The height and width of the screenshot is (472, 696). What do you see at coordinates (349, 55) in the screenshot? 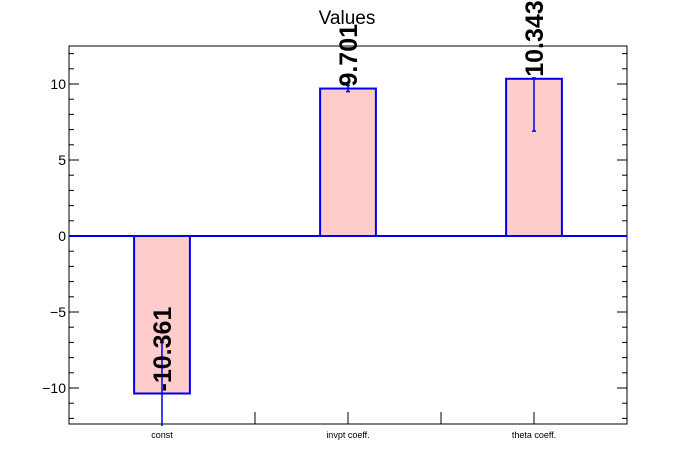
I see `data-label: 9.701` at bounding box center [349, 55].